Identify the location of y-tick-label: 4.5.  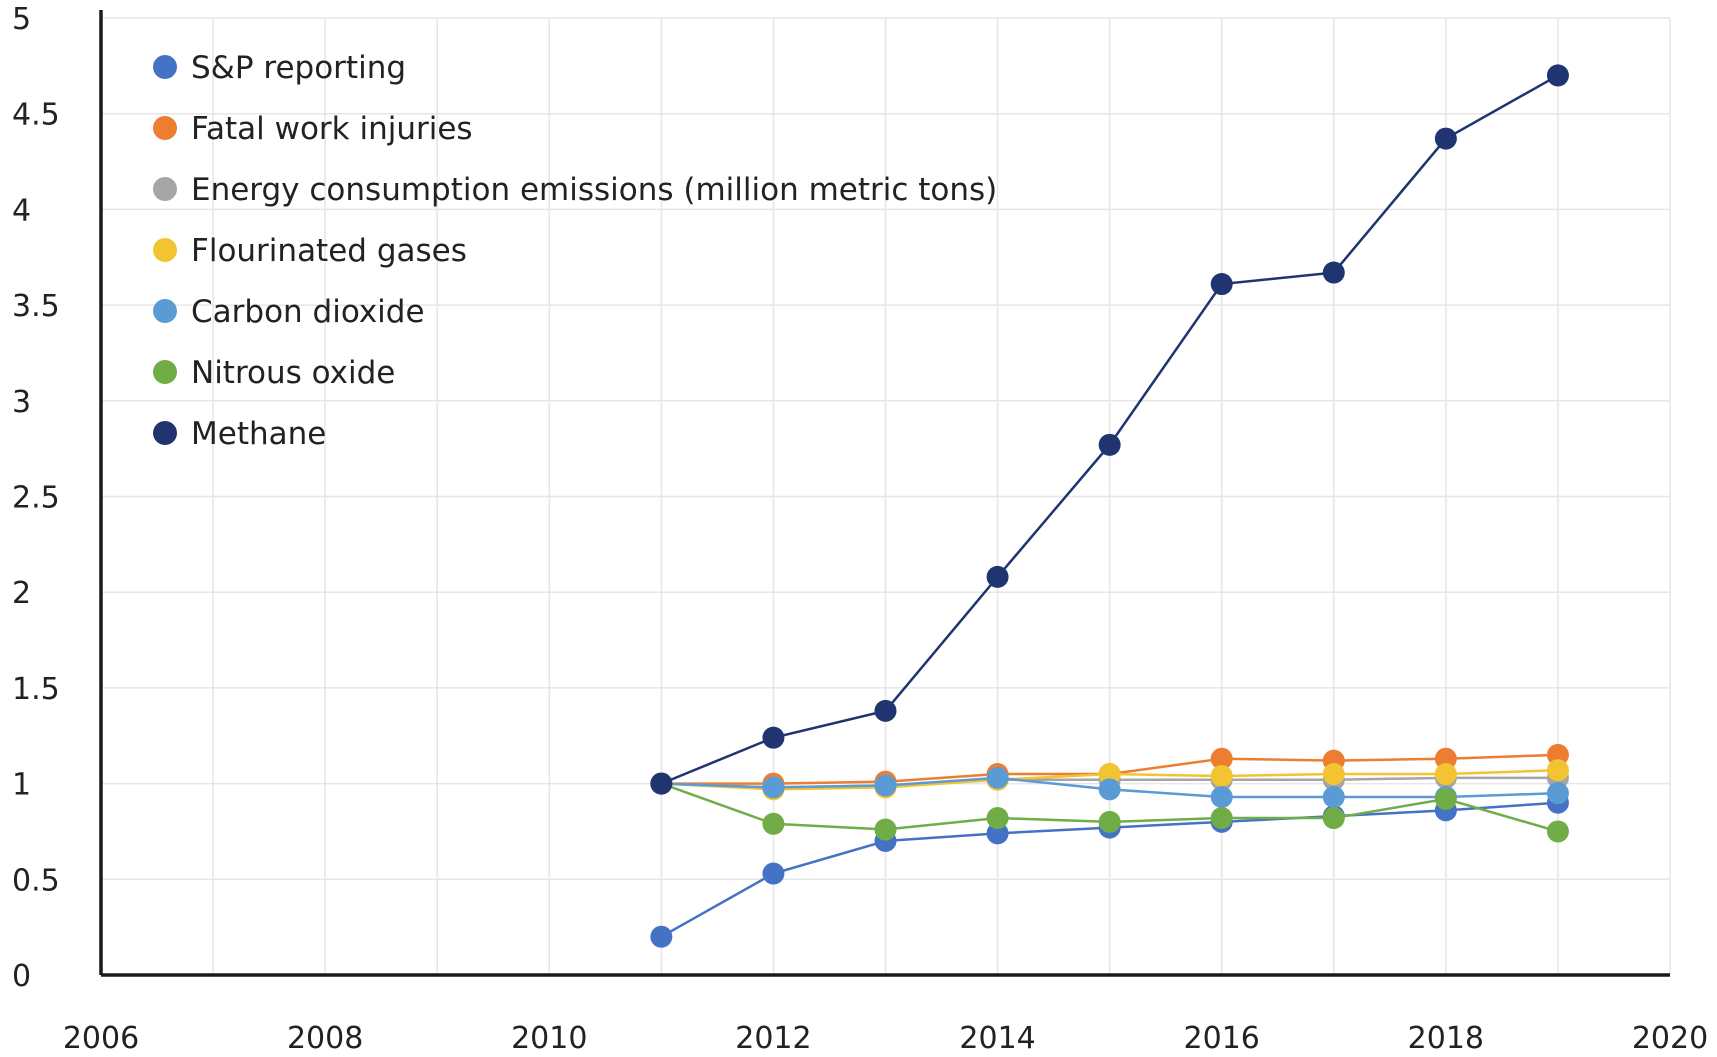
(36, 115).